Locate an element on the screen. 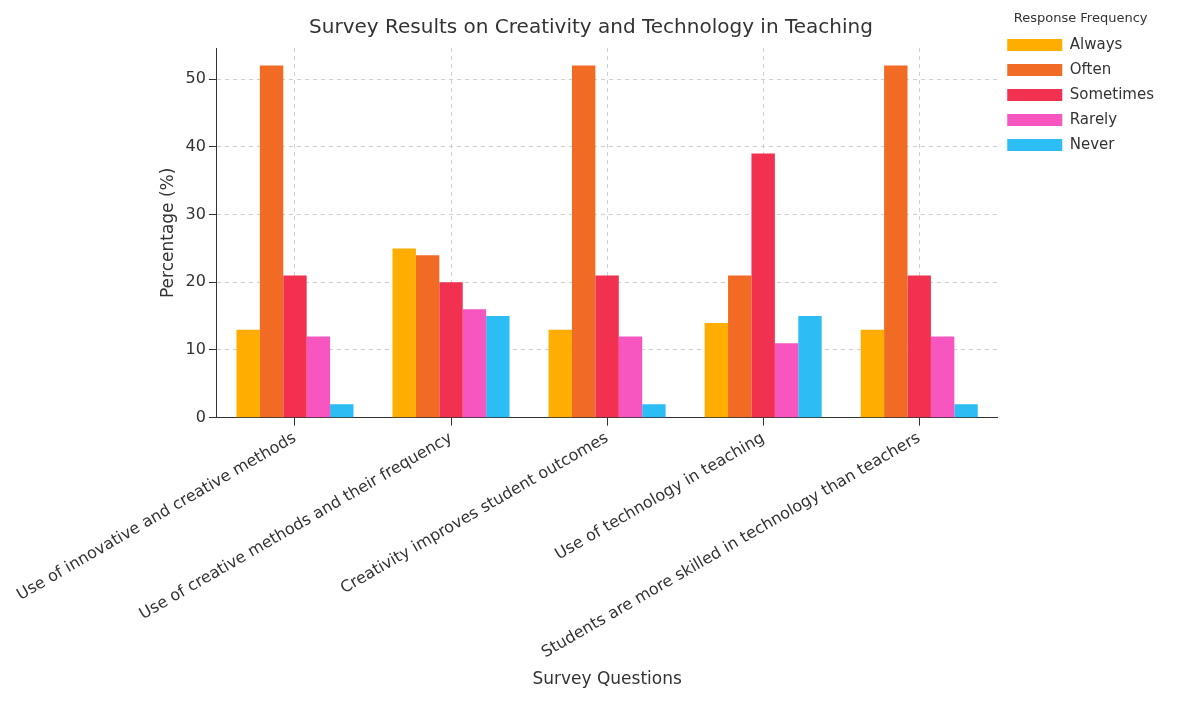  legend-label: Rarely is located at coordinates (1093, 118).